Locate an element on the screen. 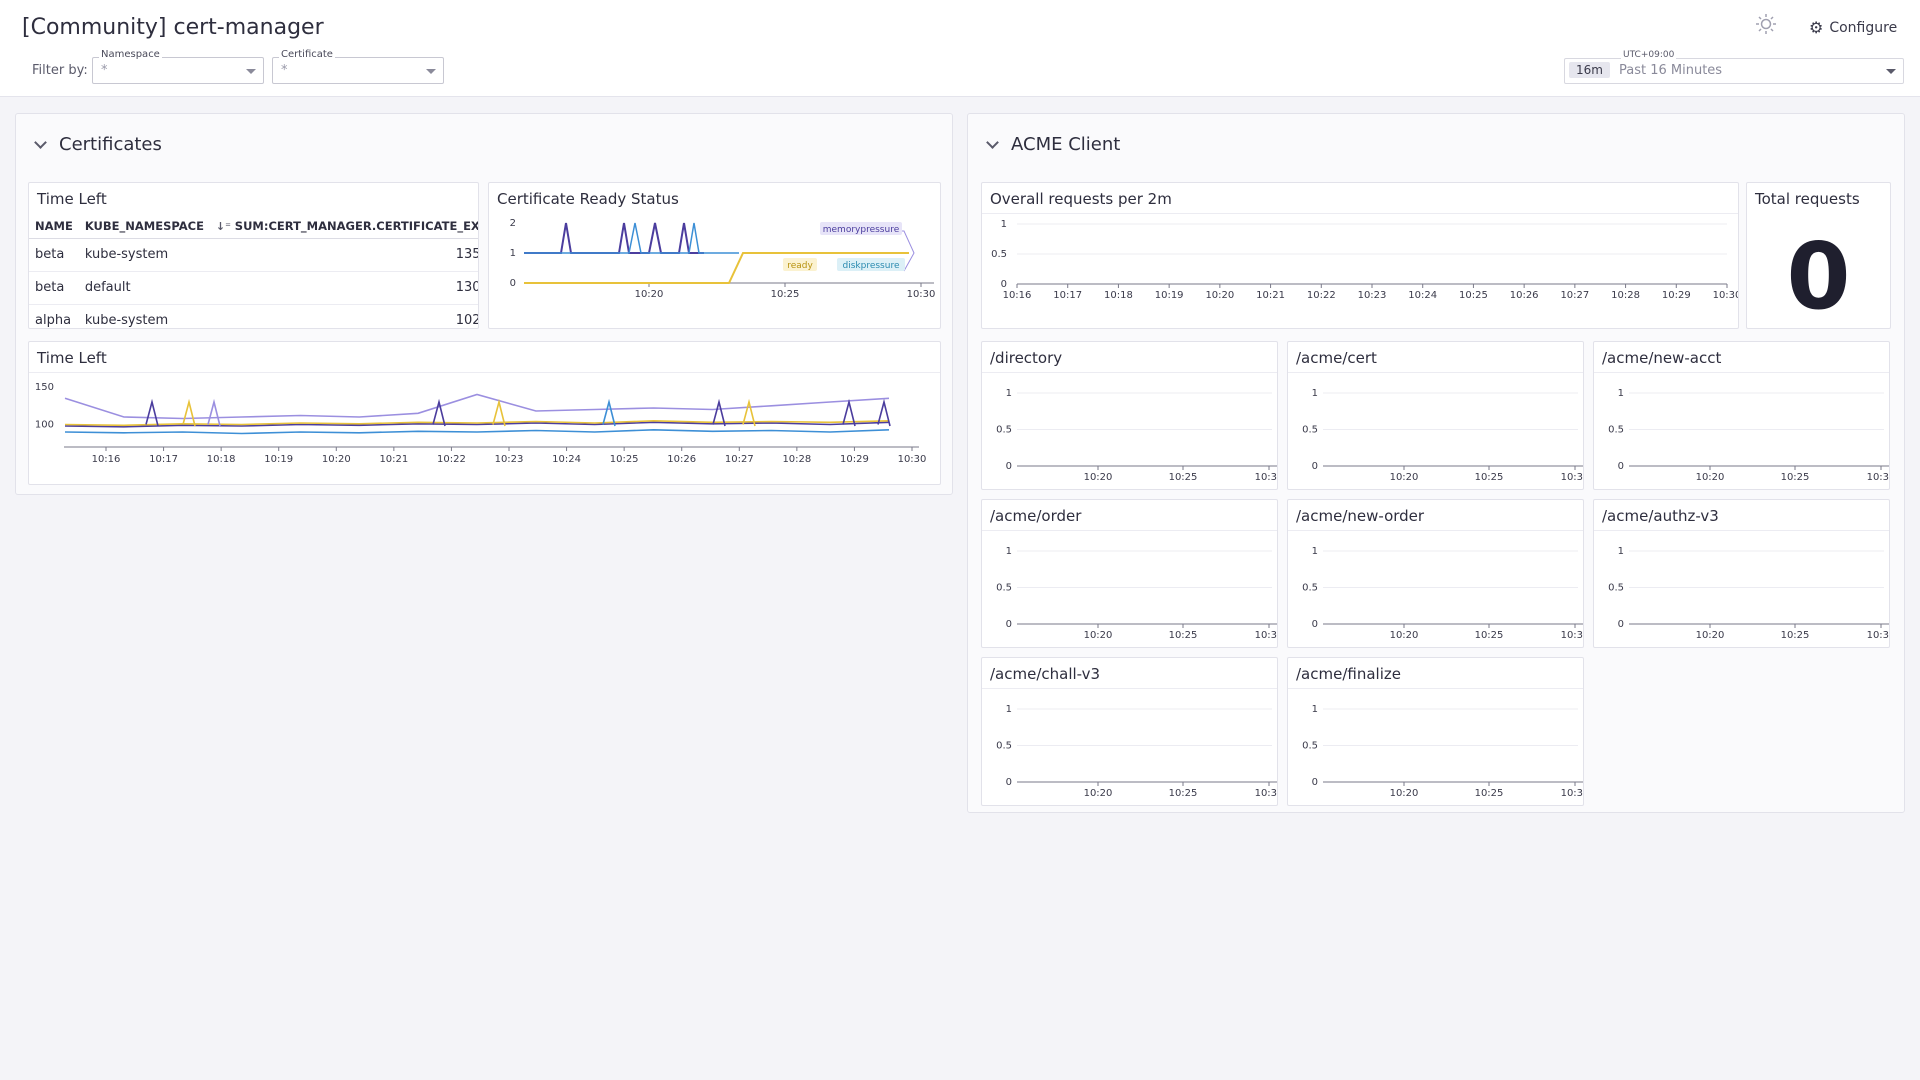 The image size is (1920, 1080). x-tick-label: 10:24 is located at coordinates (566, 459).